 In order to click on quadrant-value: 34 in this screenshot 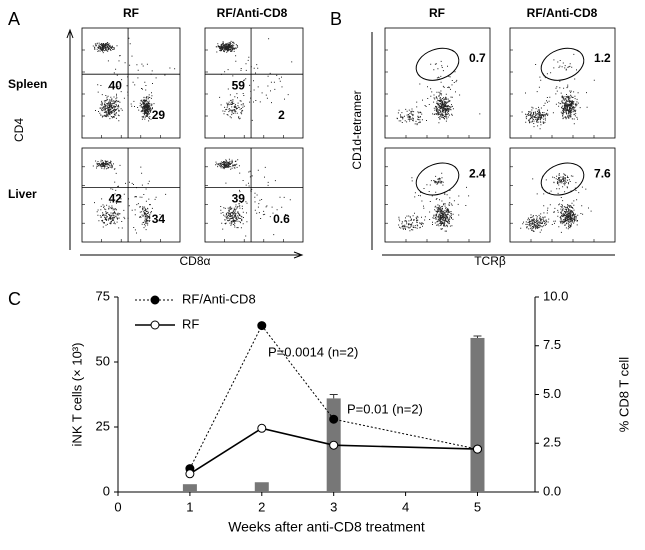, I will do `click(159, 219)`.